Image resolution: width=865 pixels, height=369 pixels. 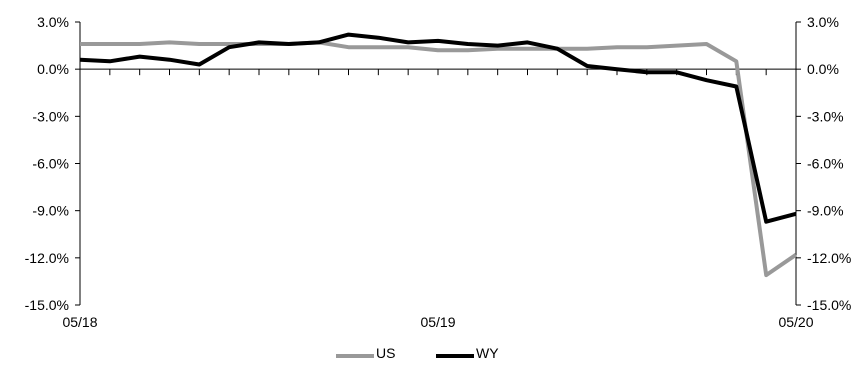 What do you see at coordinates (825, 211) in the screenshot?
I see `y-tick-label-right: -9.0%` at bounding box center [825, 211].